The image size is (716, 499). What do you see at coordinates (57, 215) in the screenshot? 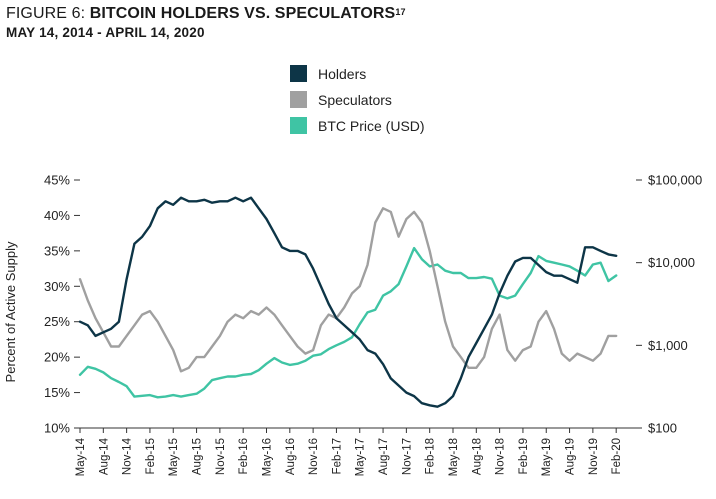
I see `y-left-tick-label: 40%` at bounding box center [57, 215].